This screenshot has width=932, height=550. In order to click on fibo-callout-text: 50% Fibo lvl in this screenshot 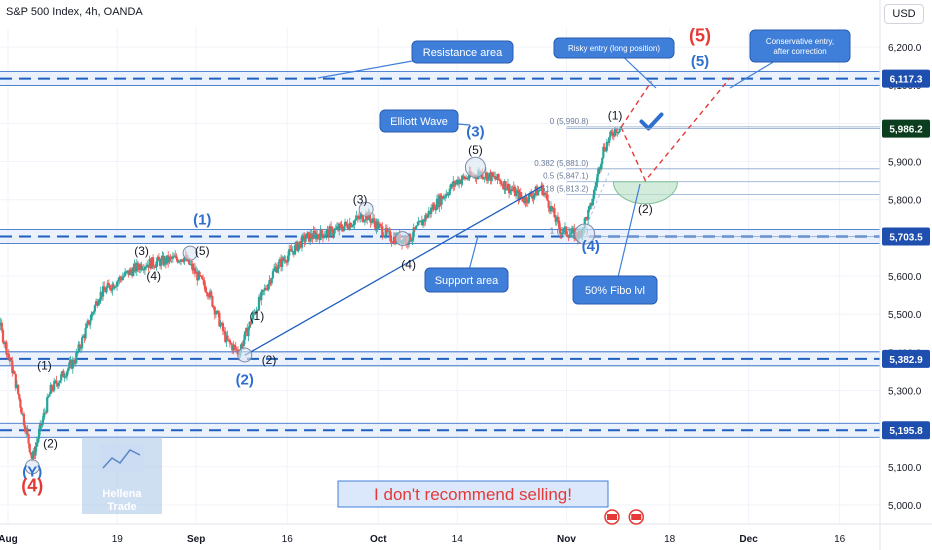, I will do `click(615, 291)`.